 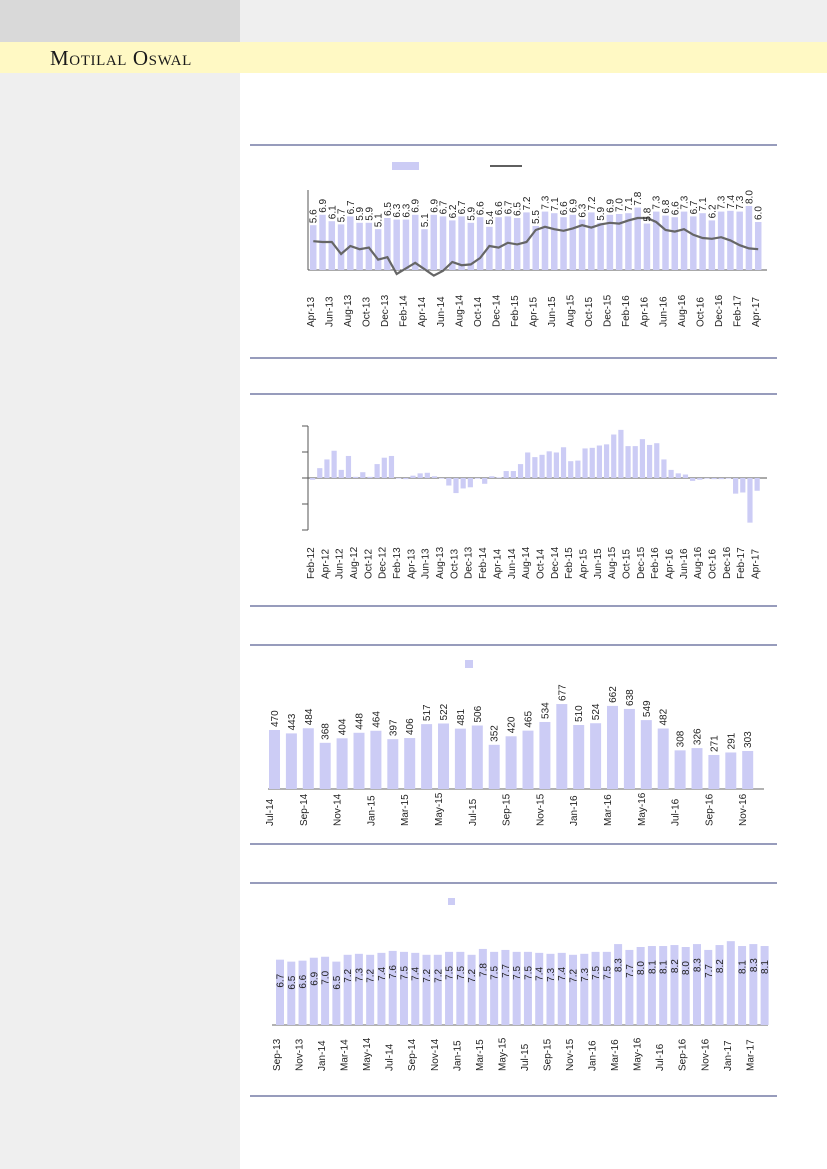 What do you see at coordinates (292, 721) in the screenshot?
I see `chart-3-data-label: 443` at bounding box center [292, 721].